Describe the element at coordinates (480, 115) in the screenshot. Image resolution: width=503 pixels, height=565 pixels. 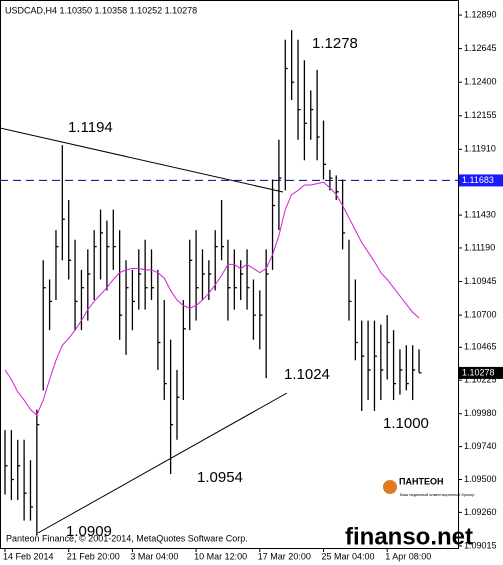
I see `y-tick-label: 1.12155` at that location.